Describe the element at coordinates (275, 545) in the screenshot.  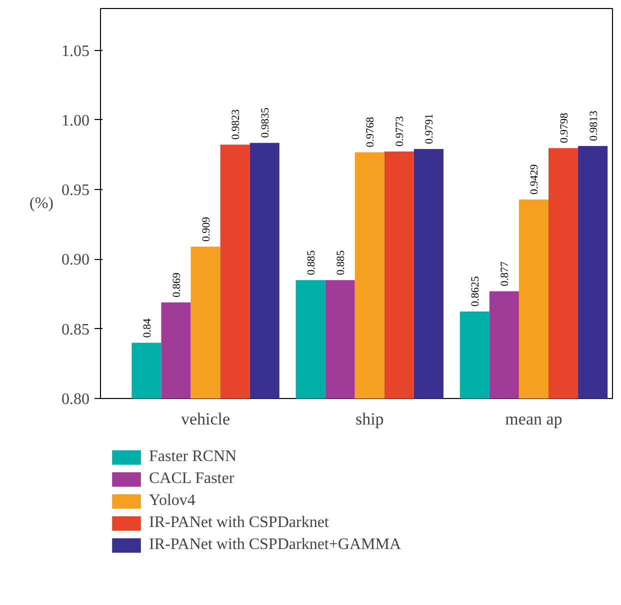
I see `legend-label: IR-PANet with CSPDarknet+GAMMA` at that location.